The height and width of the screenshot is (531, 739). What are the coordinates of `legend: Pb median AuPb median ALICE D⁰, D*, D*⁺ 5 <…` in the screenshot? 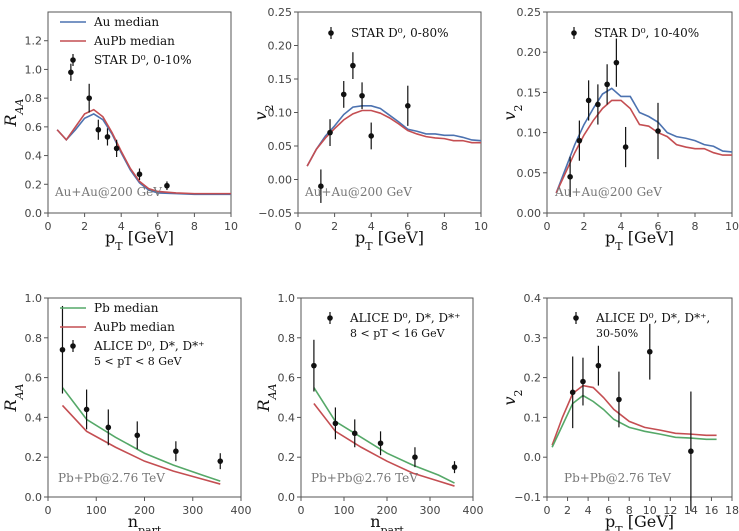 It's located at (132, 334).